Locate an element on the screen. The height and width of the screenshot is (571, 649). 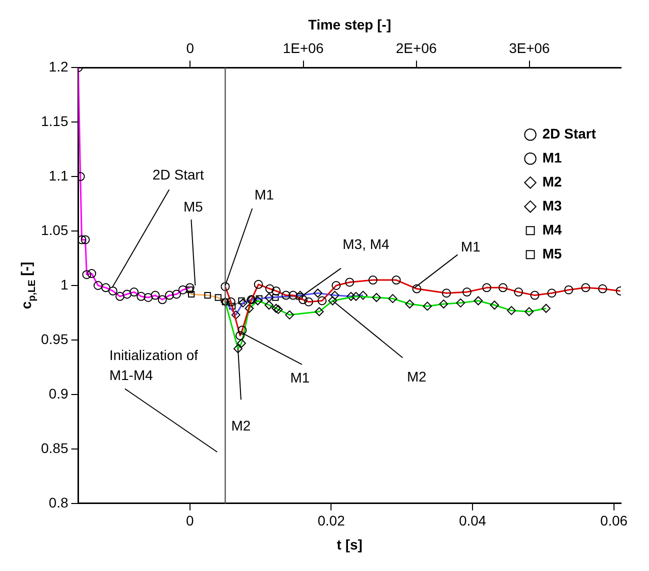
y-tick-label: 1.15 is located at coordinates (54, 120).